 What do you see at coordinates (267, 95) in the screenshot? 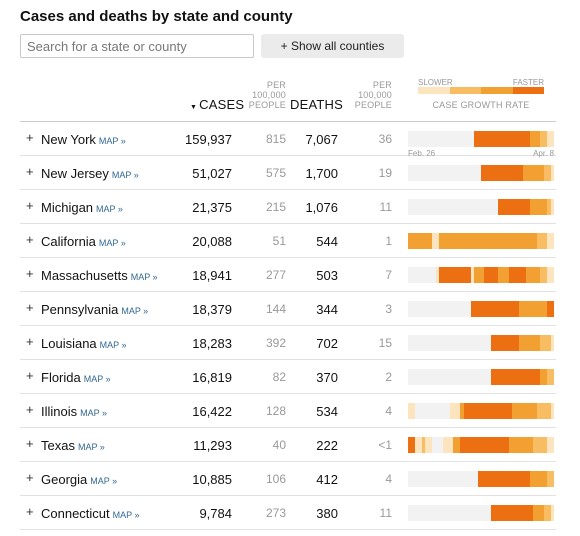
I see `per-100k-cases-header: PER 100,000 PEOPLE` at bounding box center [267, 95].